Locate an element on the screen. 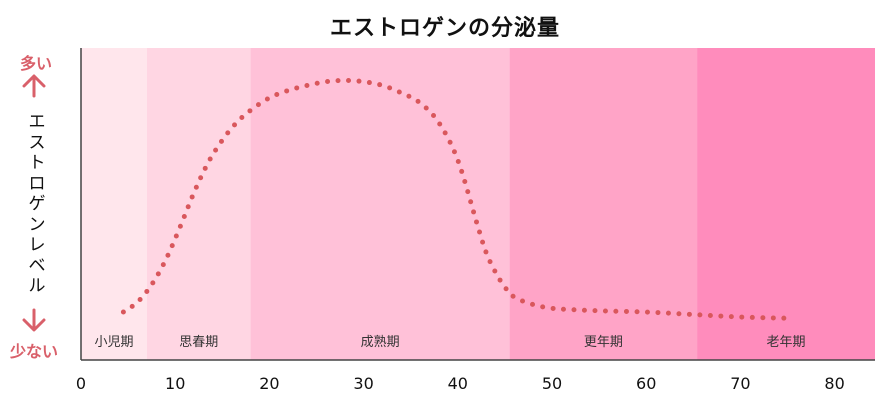 The width and height of the screenshot is (890, 406). x-tick-label: 40 is located at coordinates (458, 383).